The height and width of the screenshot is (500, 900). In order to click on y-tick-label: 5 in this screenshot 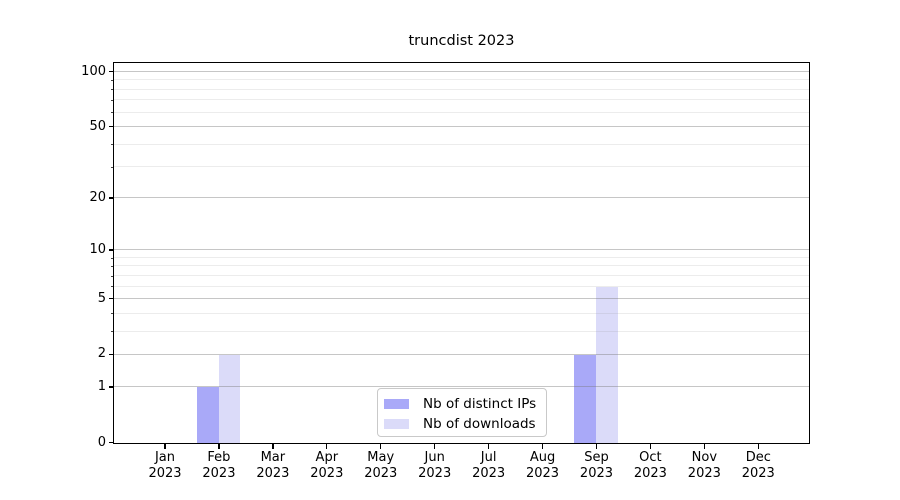, I will do `click(101, 298)`.